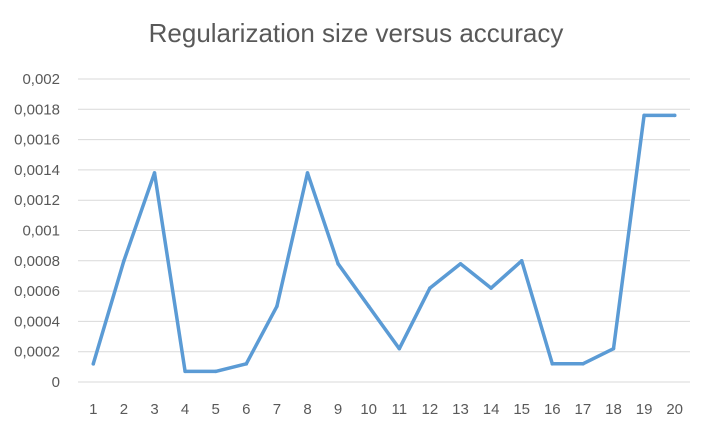  Describe the element at coordinates (154, 409) in the screenshot. I see `x-tick-label: 3` at that location.